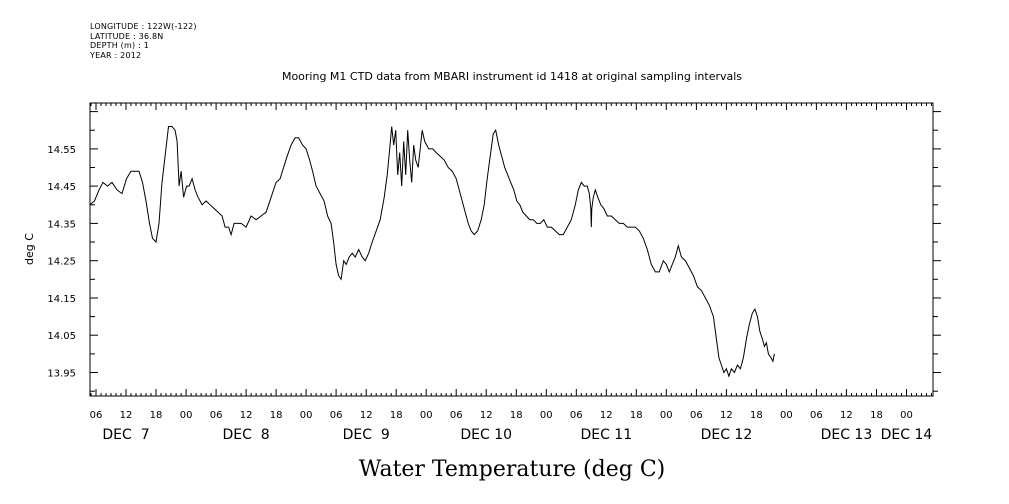 The width and height of the screenshot is (1009, 504). What do you see at coordinates (61, 374) in the screenshot?
I see `y-tick-label: 13.95` at bounding box center [61, 374].